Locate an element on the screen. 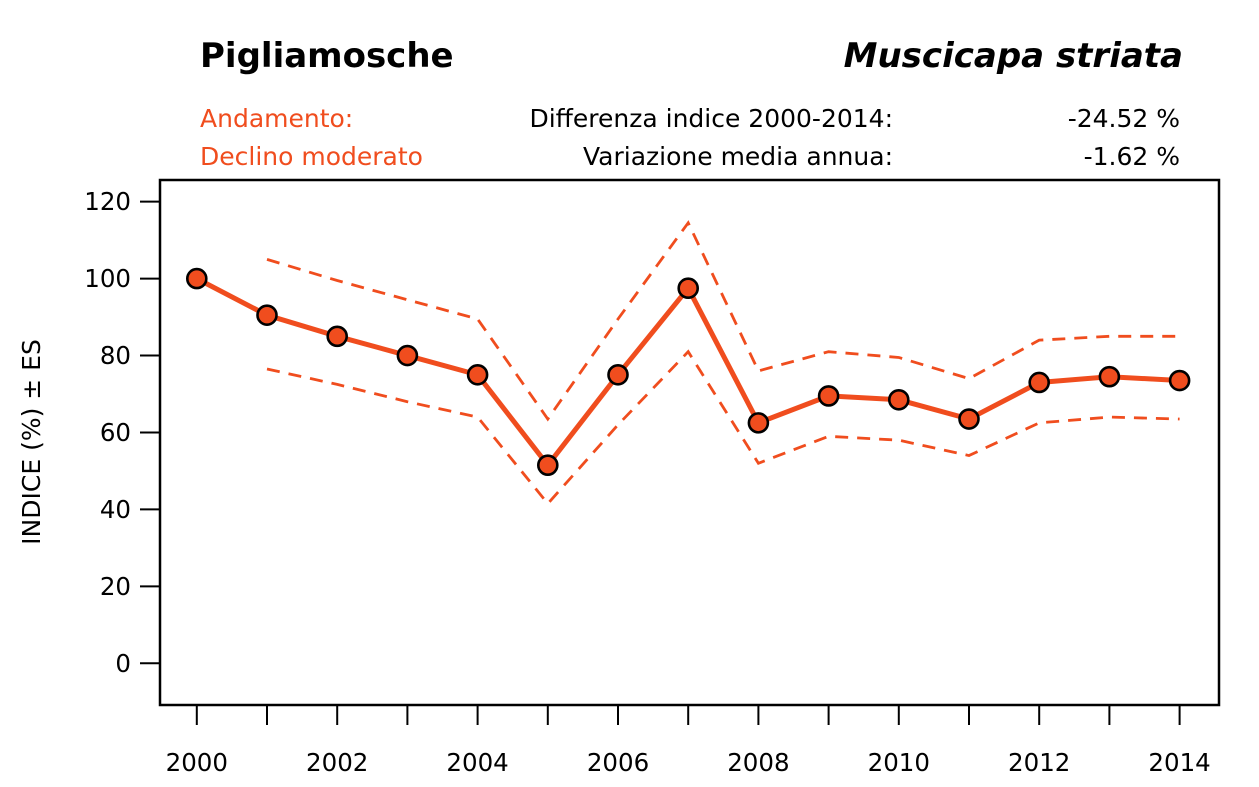  y-tick-label: 20 is located at coordinates (115, 586).